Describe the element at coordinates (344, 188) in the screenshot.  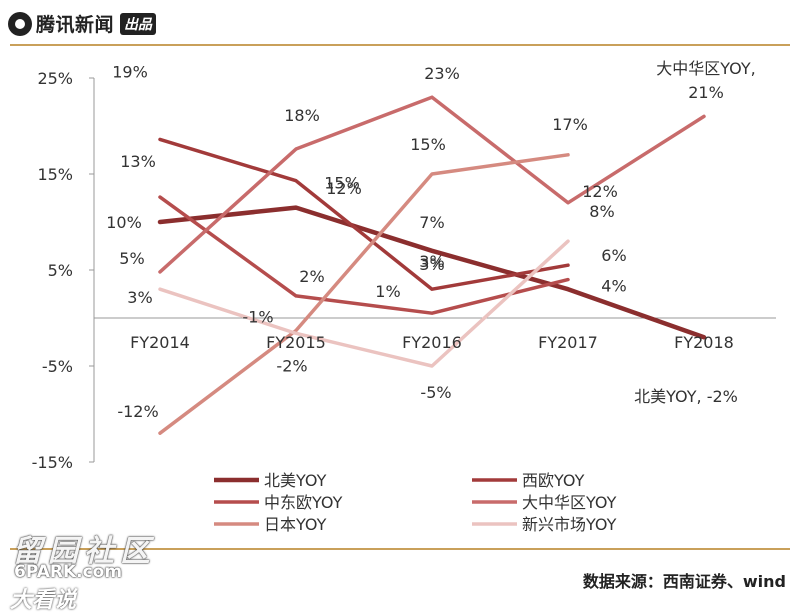
I see `annotation-label: 12%` at that location.